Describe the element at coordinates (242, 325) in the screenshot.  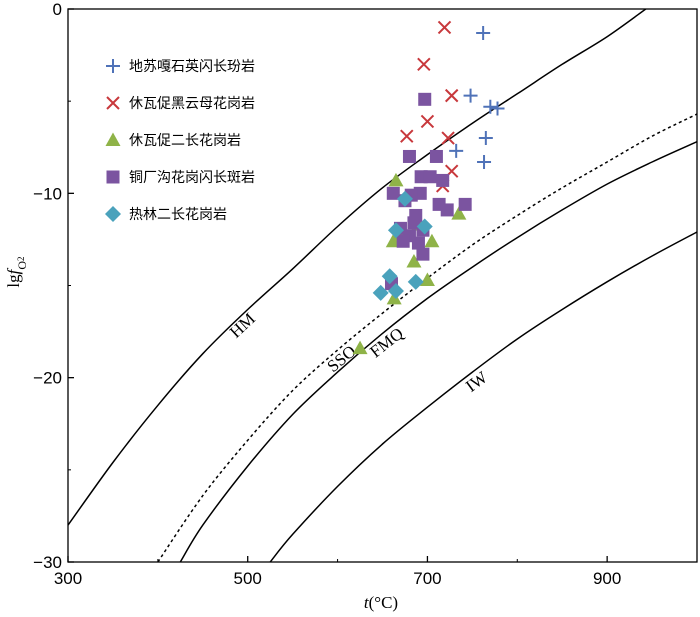
I see `curve-label-hm: HM` at that location.